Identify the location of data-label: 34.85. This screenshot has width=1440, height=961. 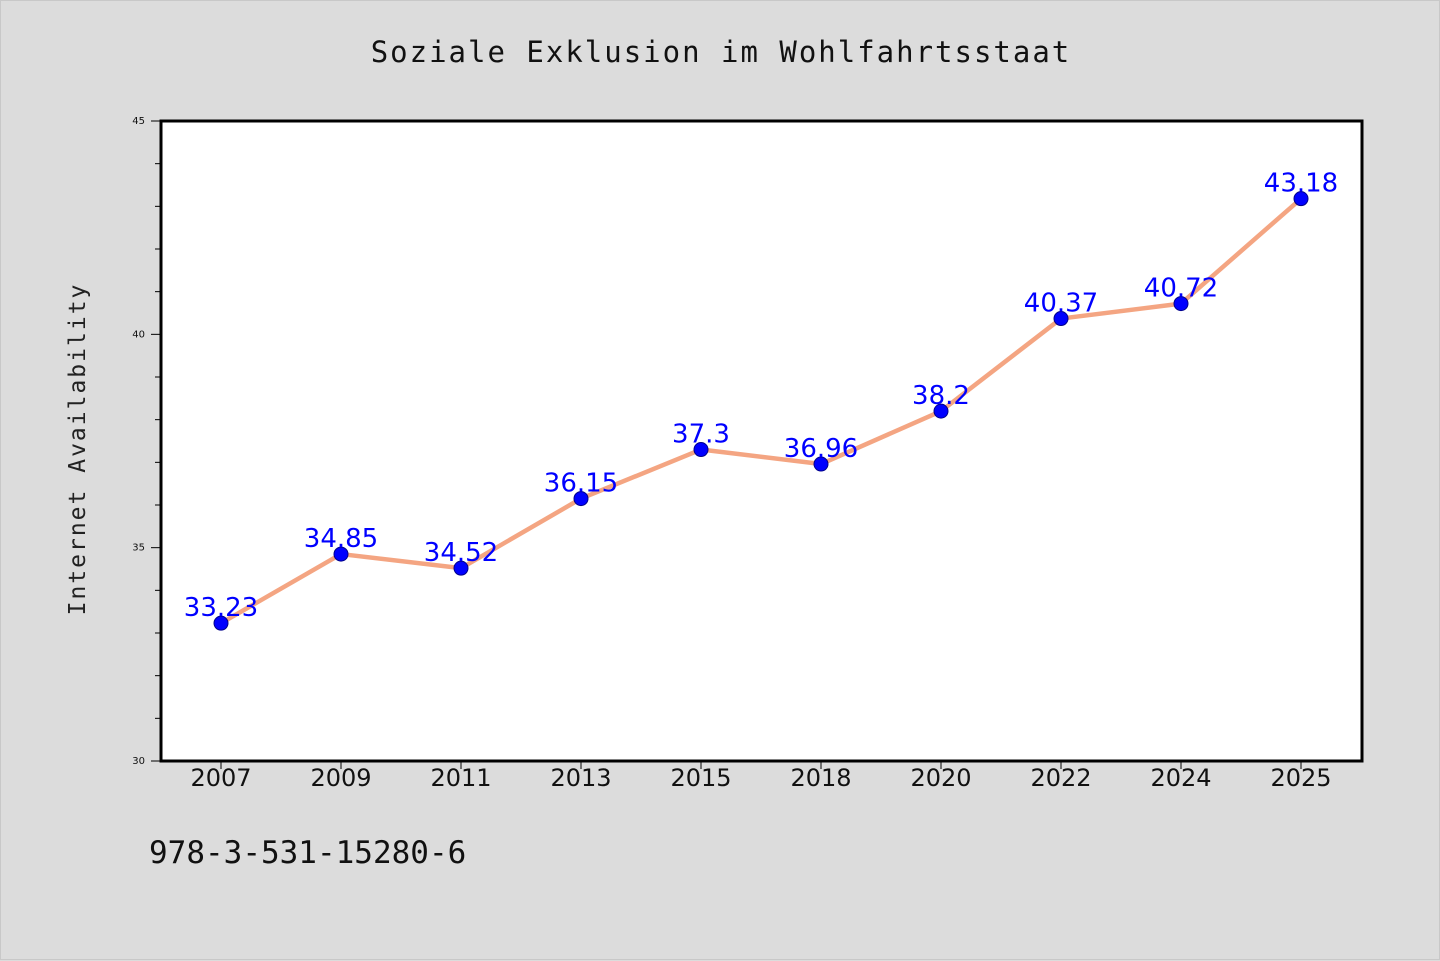
(341, 539).